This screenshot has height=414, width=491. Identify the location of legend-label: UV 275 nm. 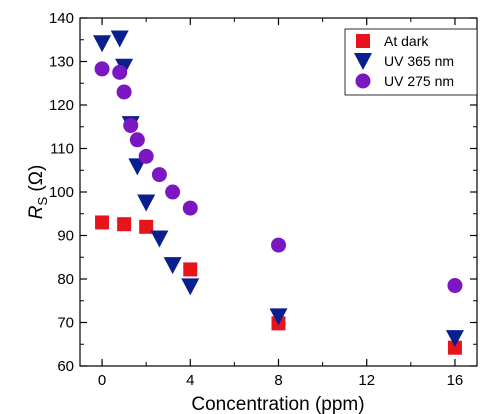
(419, 81).